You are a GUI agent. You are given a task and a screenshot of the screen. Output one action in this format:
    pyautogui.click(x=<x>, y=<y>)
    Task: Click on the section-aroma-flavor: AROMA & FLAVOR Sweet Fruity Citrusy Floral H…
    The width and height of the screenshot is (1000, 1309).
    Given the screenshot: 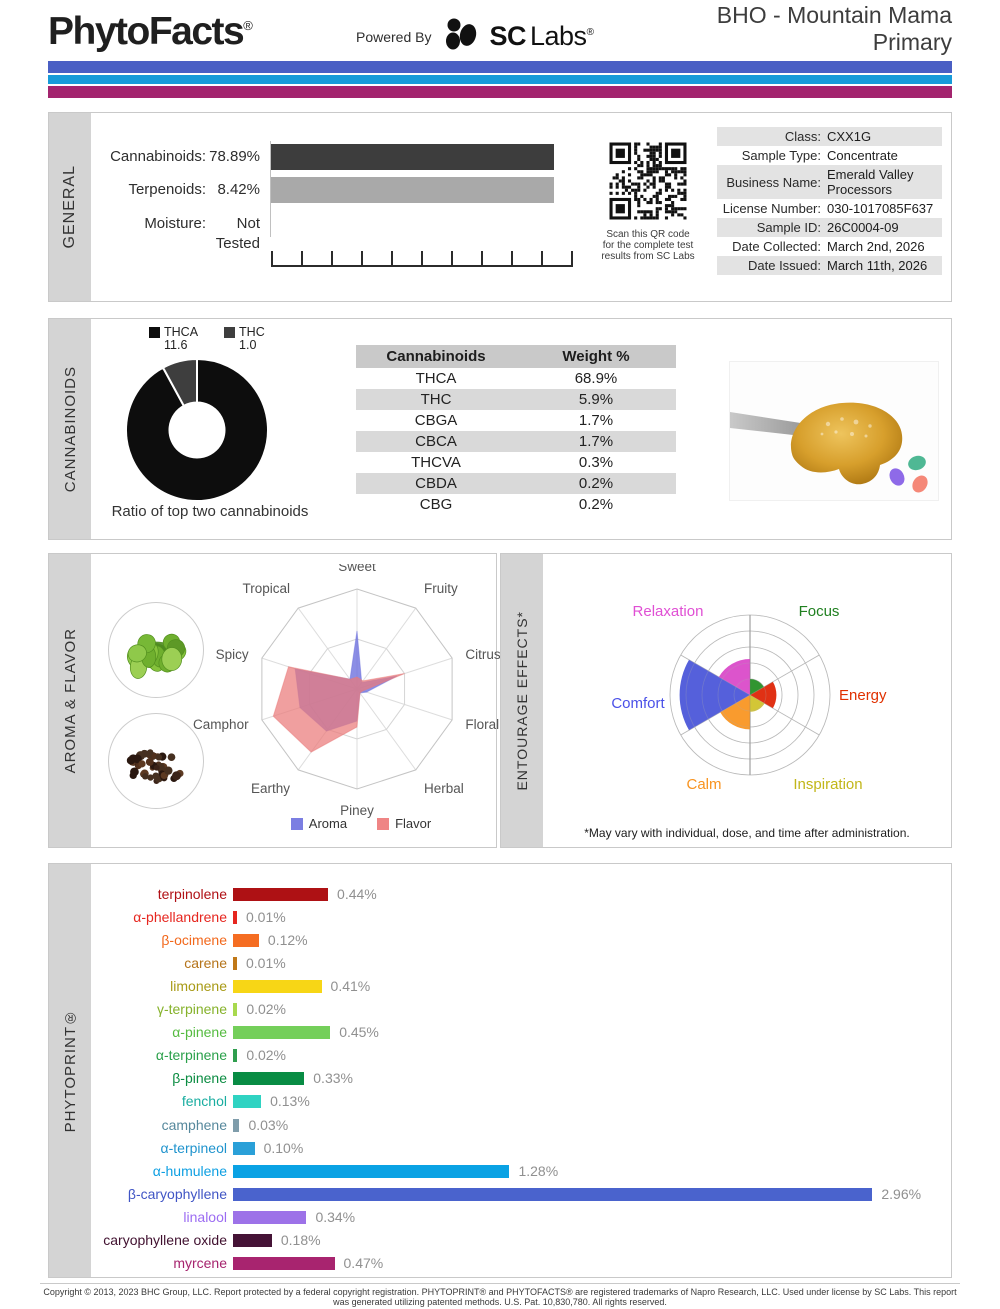 What is the action you would take?
    pyautogui.click(x=278, y=700)
    